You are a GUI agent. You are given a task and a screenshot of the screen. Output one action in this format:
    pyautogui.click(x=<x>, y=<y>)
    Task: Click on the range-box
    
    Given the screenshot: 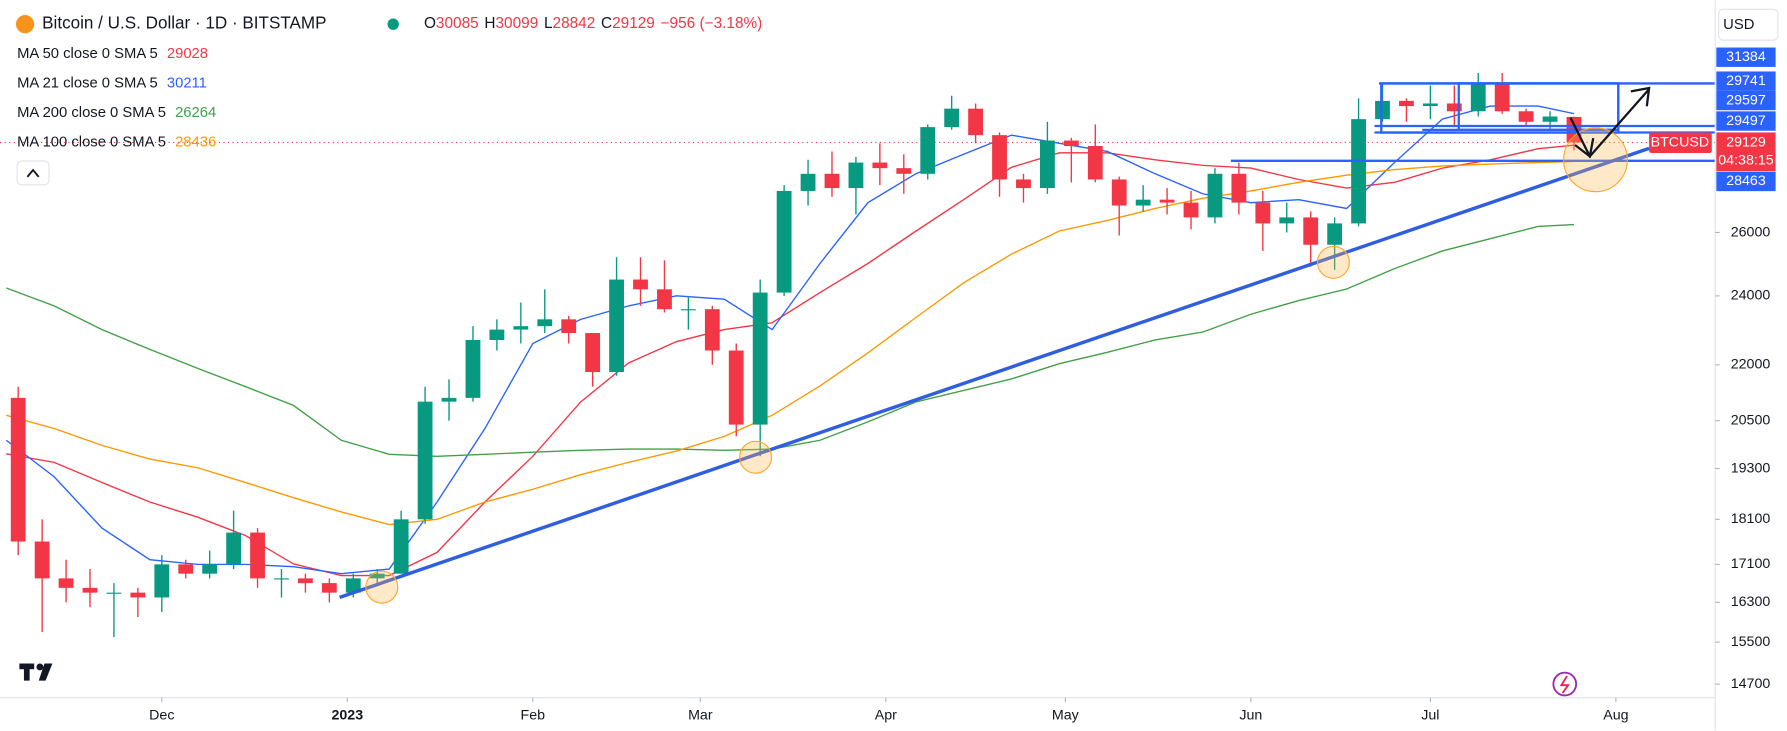 What is the action you would take?
    pyautogui.click(x=1538, y=107)
    